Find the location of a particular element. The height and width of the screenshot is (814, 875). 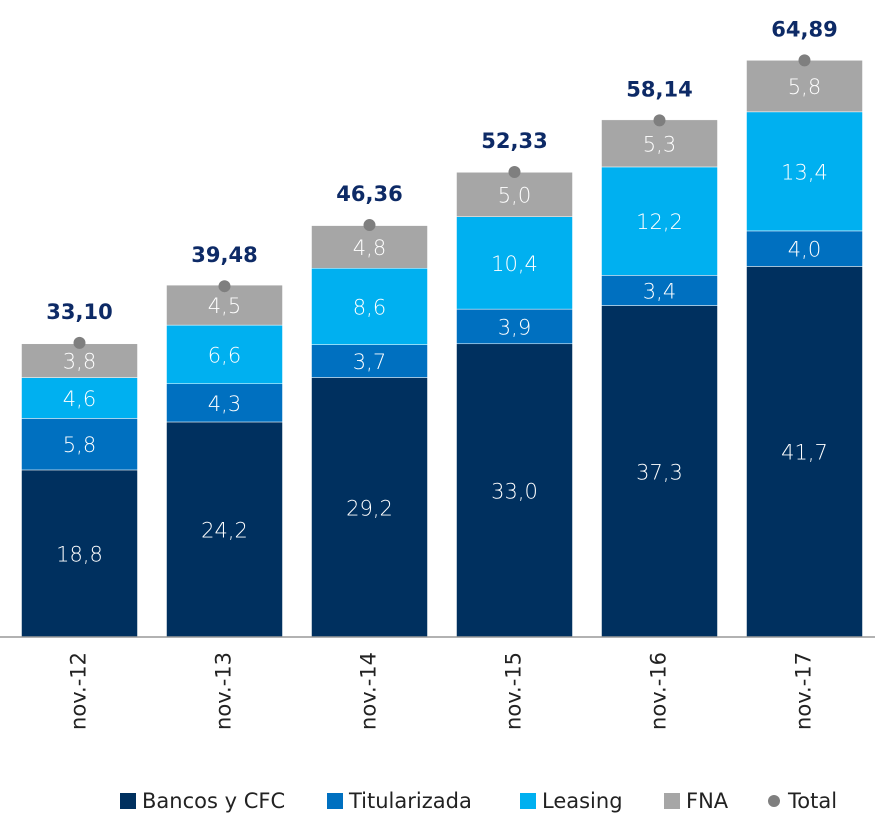

segment-label: 33,0 is located at coordinates (514, 491).